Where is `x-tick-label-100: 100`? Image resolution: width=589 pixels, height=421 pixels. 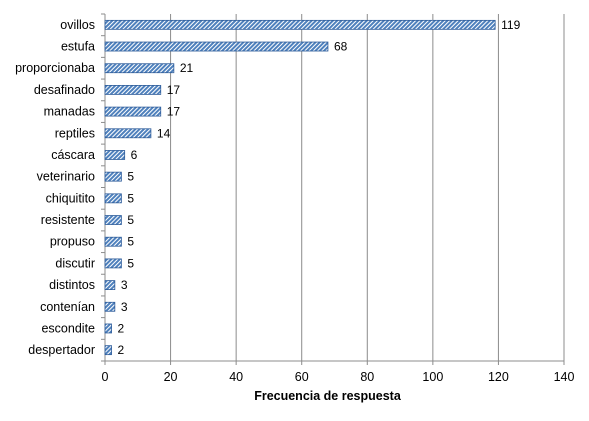 x-tick-label-100: 100 is located at coordinates (432, 377).